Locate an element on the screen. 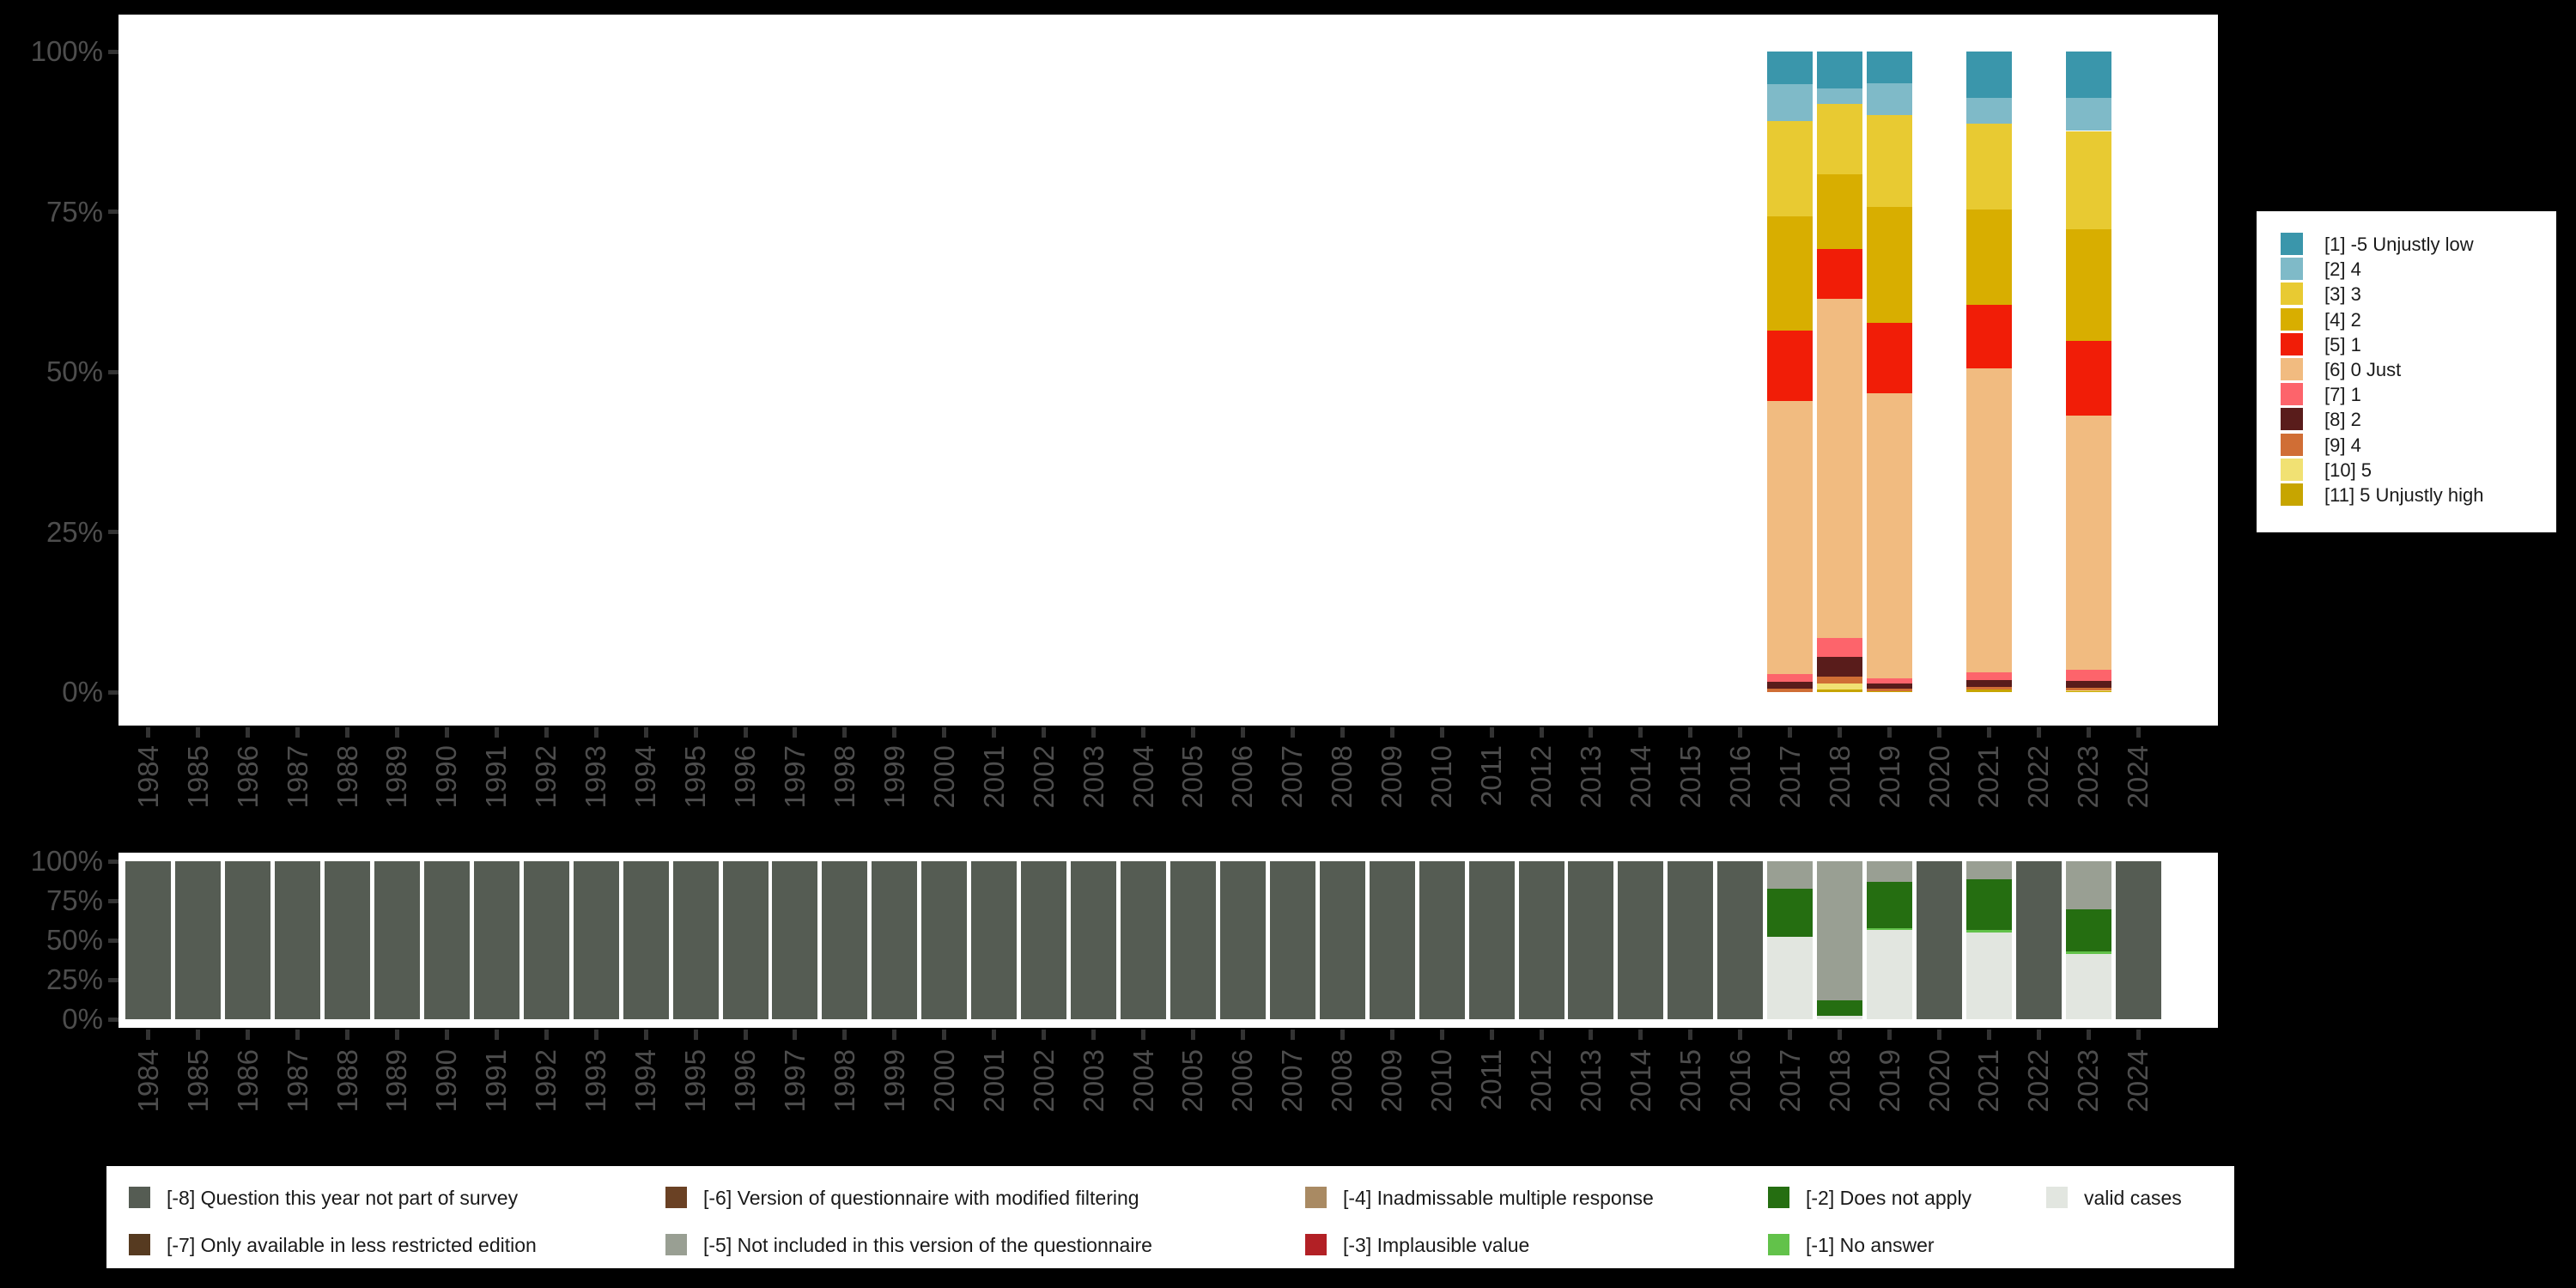  x-axis-year-label: 2023 is located at coordinates (2089, 777).